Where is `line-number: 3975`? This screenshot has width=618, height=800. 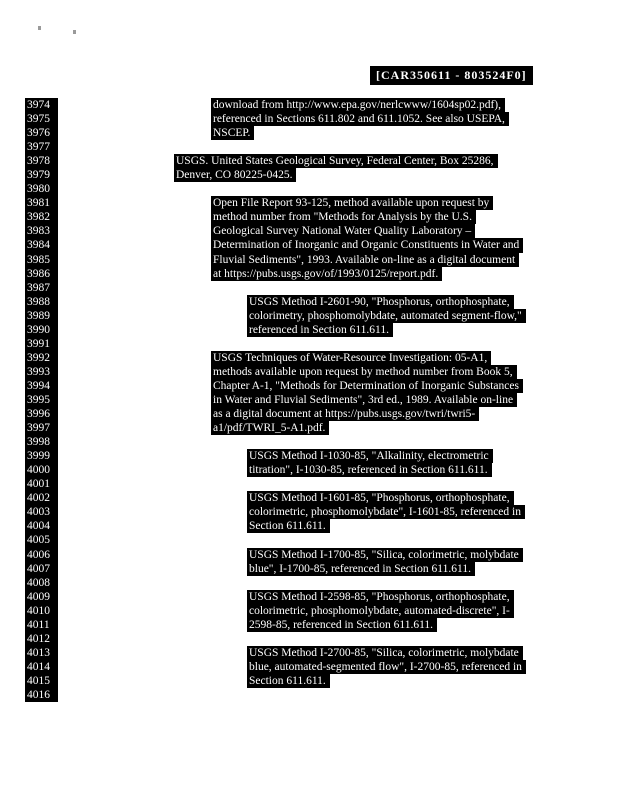 line-number: 3975 is located at coordinates (41, 119).